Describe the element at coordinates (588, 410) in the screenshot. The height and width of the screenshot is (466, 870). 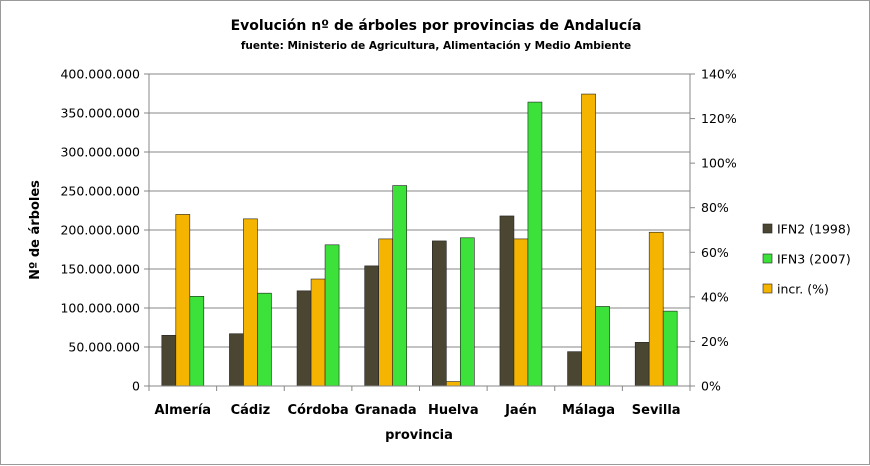
I see `category-label: Málaga` at that location.